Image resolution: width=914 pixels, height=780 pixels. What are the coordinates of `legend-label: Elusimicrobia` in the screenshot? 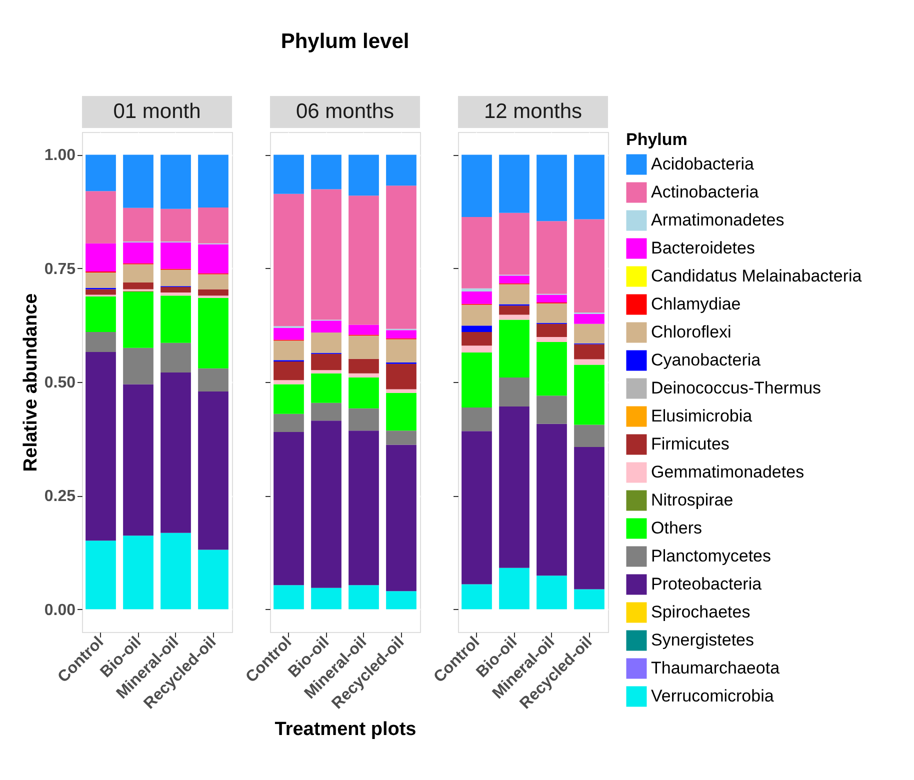 It's located at (702, 416).